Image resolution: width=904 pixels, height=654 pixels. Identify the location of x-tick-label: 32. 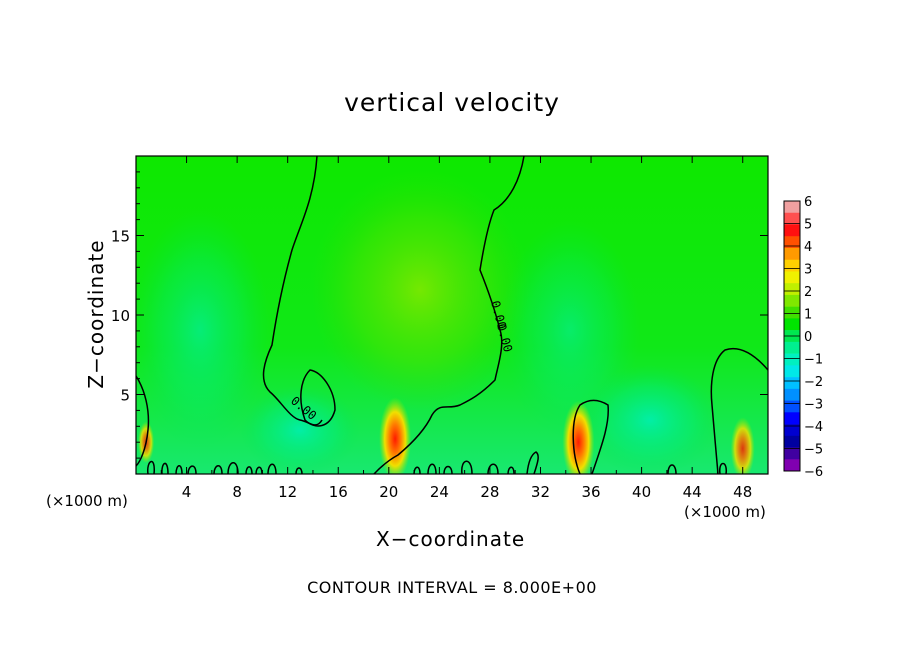
(540, 492).